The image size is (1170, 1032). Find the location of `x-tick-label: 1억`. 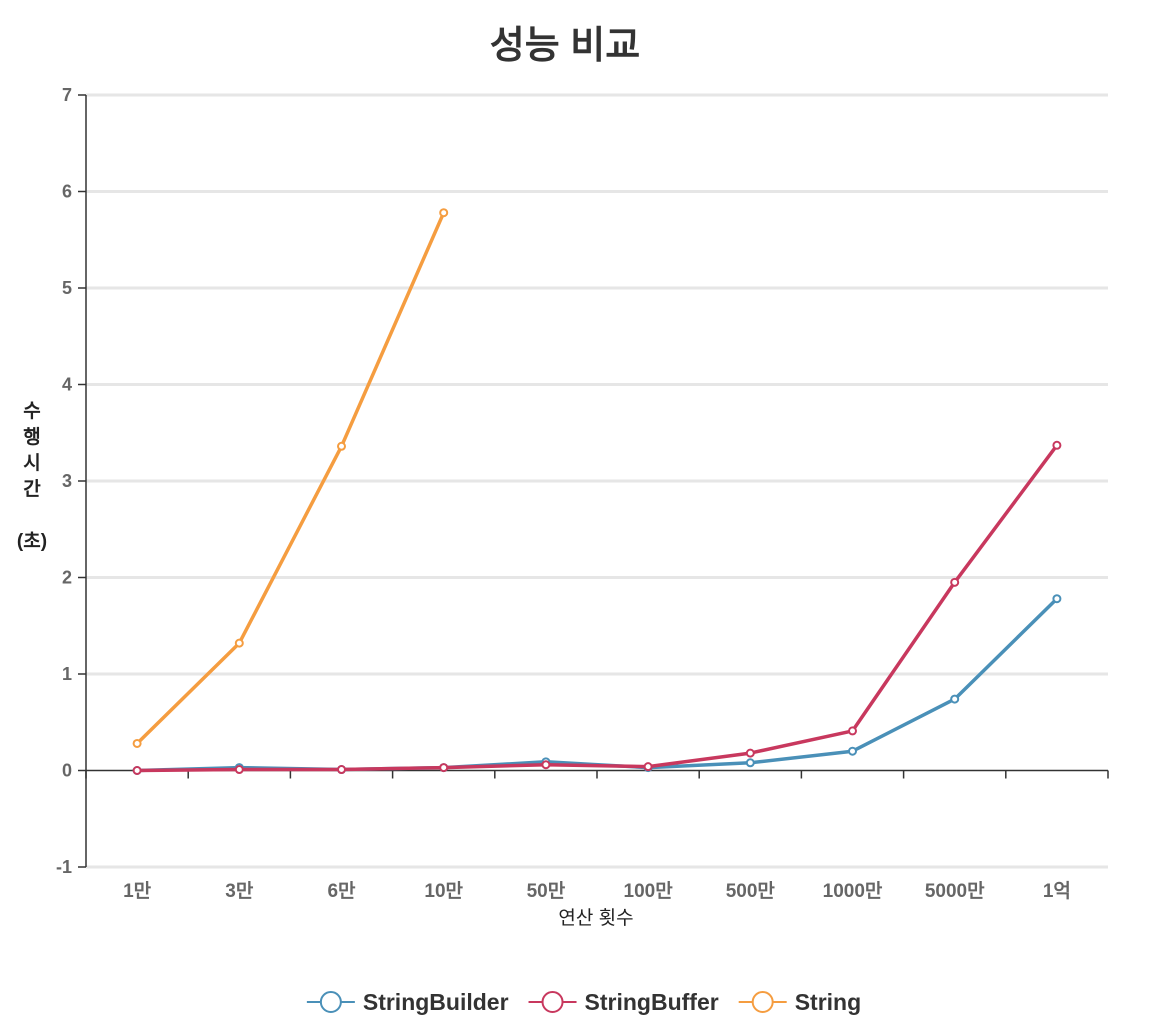

x-tick-label: 1억 is located at coordinates (1057, 891).